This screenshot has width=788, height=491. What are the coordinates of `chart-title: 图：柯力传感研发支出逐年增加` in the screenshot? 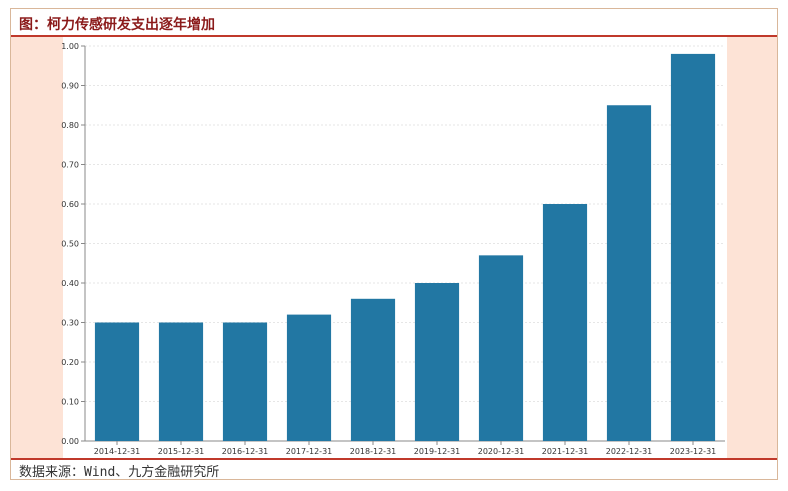 It's located at (117, 25).